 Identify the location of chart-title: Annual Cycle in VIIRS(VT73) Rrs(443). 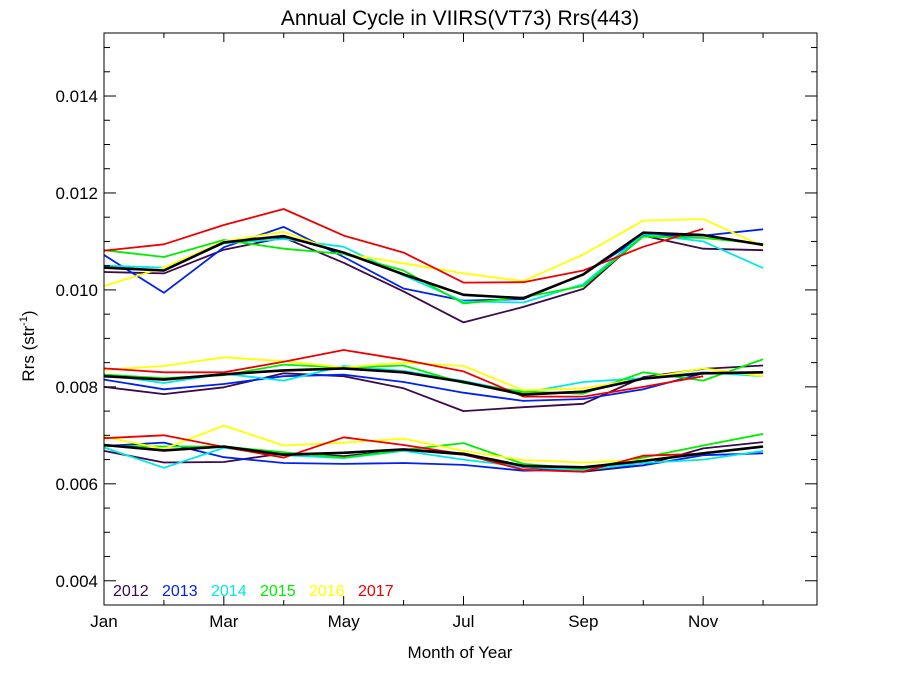
(460, 18).